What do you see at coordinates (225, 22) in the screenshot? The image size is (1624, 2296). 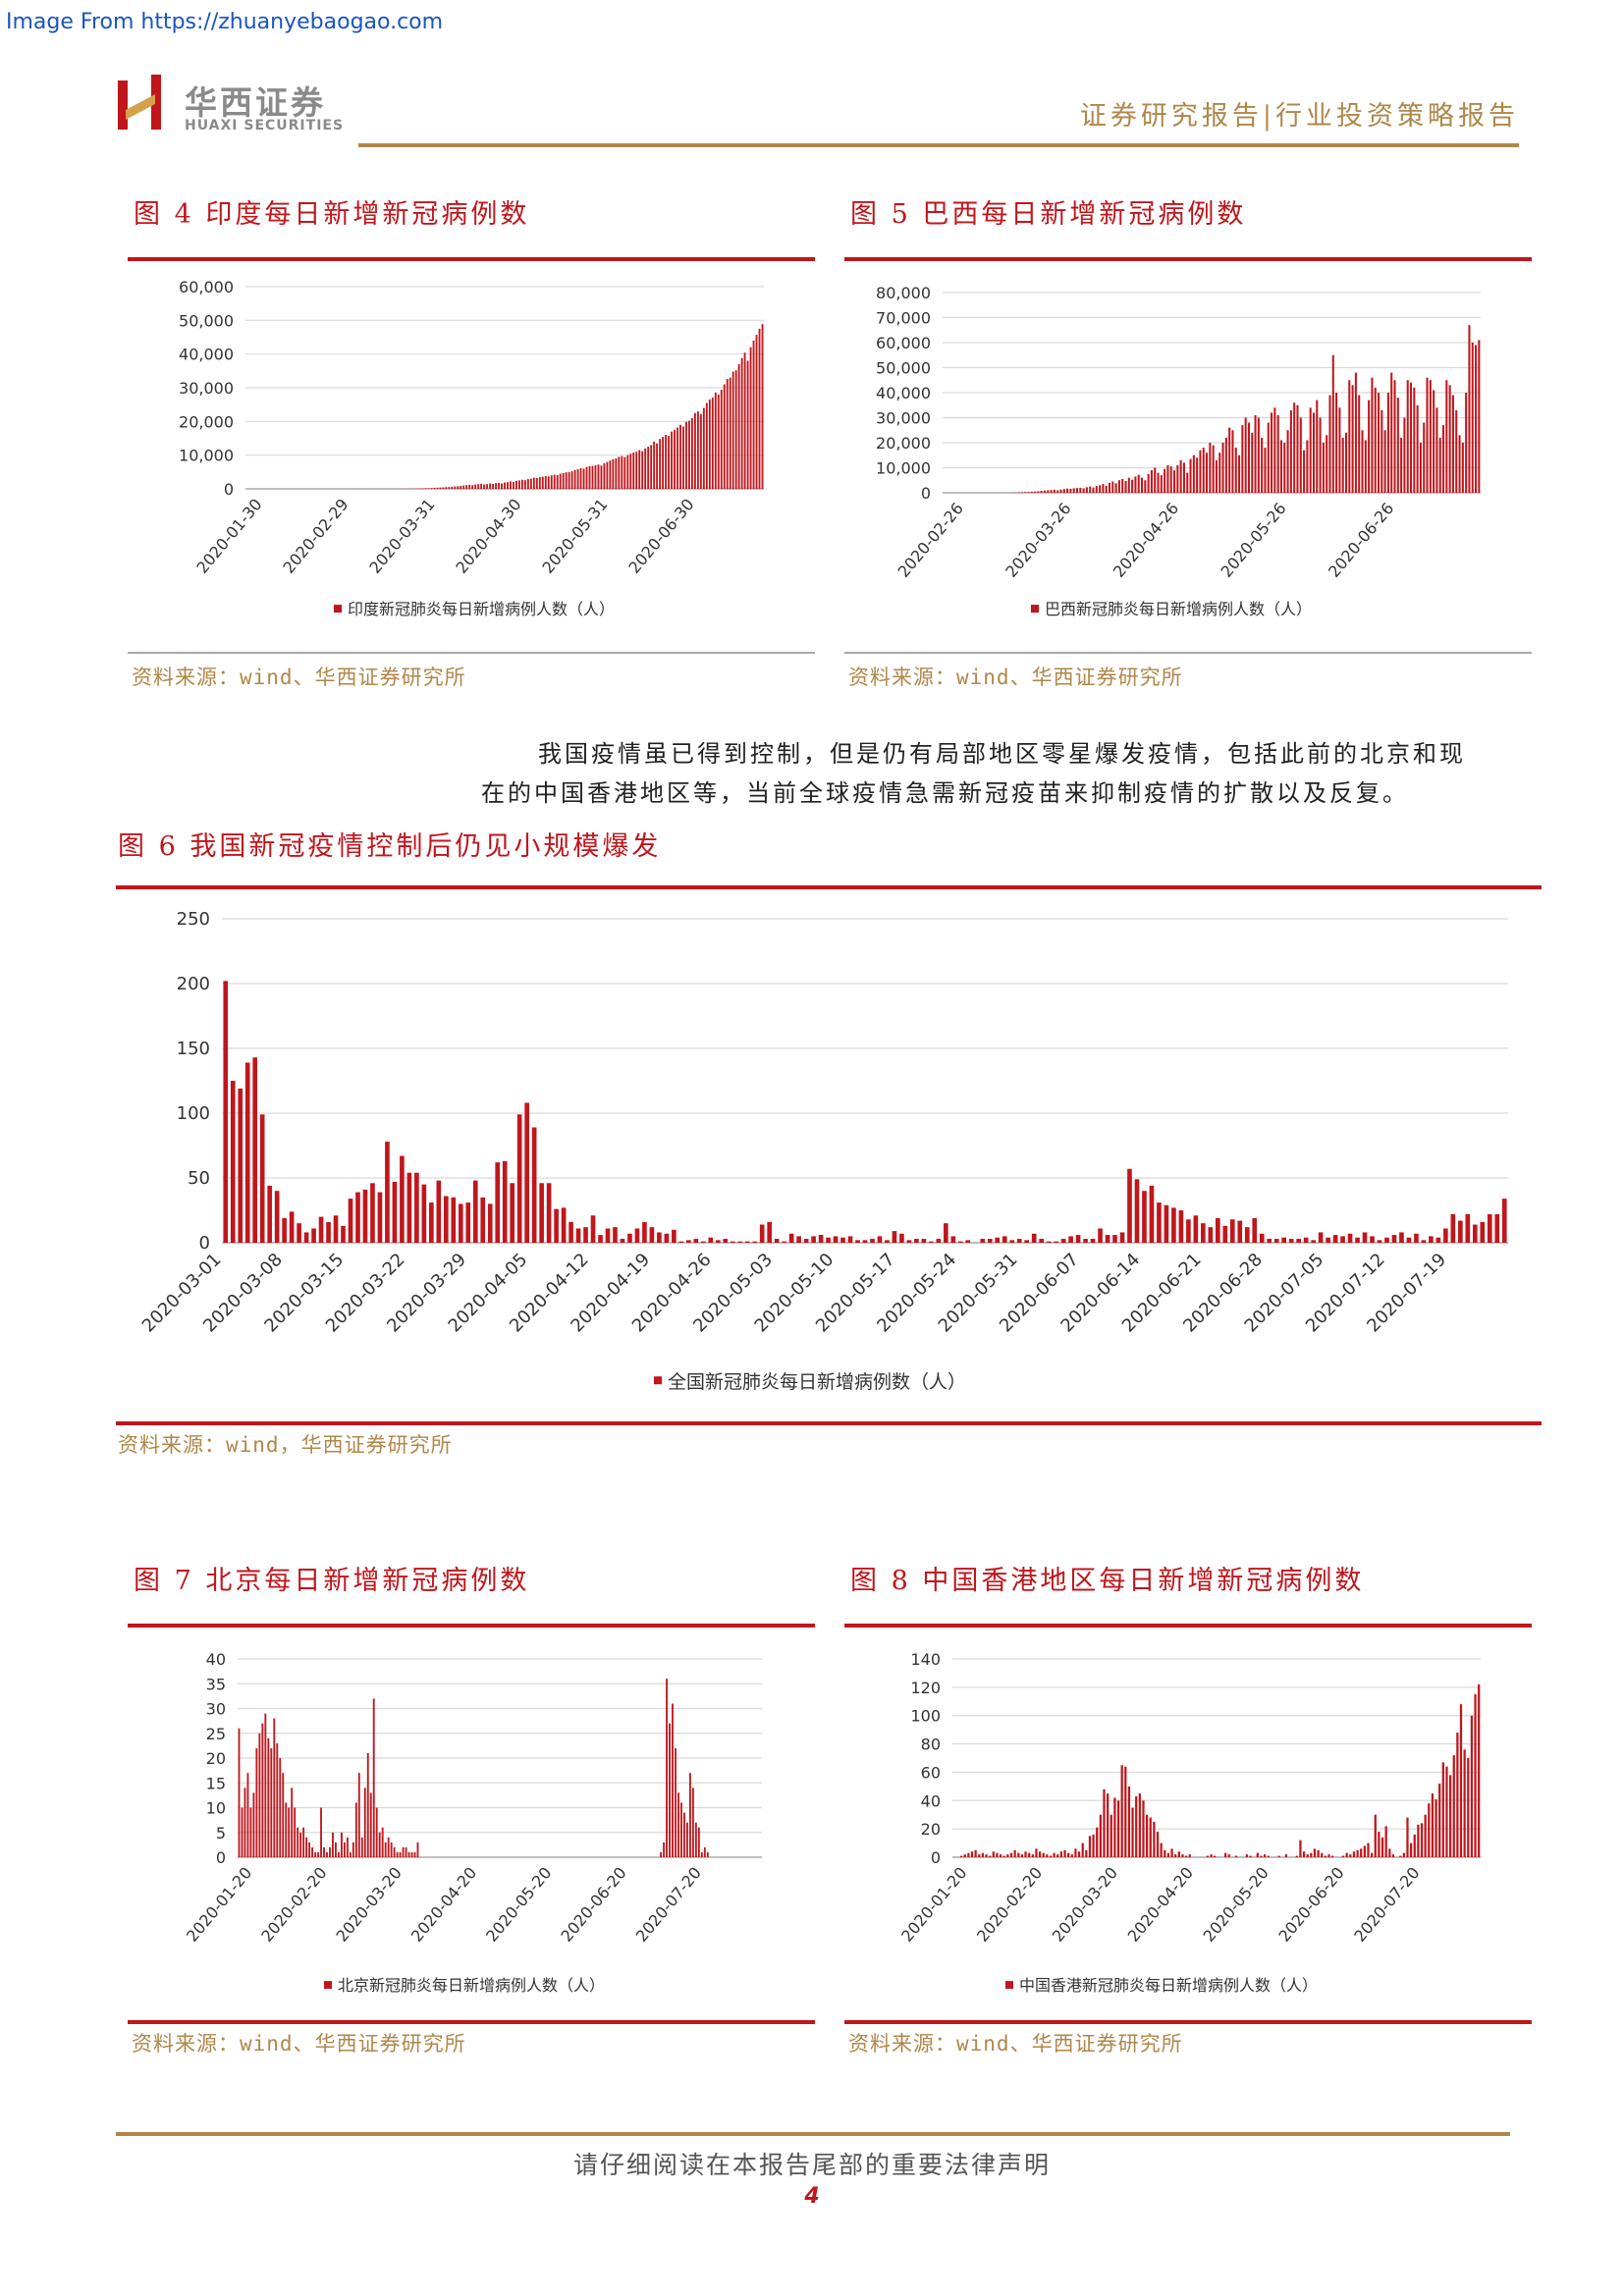 I see `source-link: Image From https://zhuanyebaogao.com` at bounding box center [225, 22].